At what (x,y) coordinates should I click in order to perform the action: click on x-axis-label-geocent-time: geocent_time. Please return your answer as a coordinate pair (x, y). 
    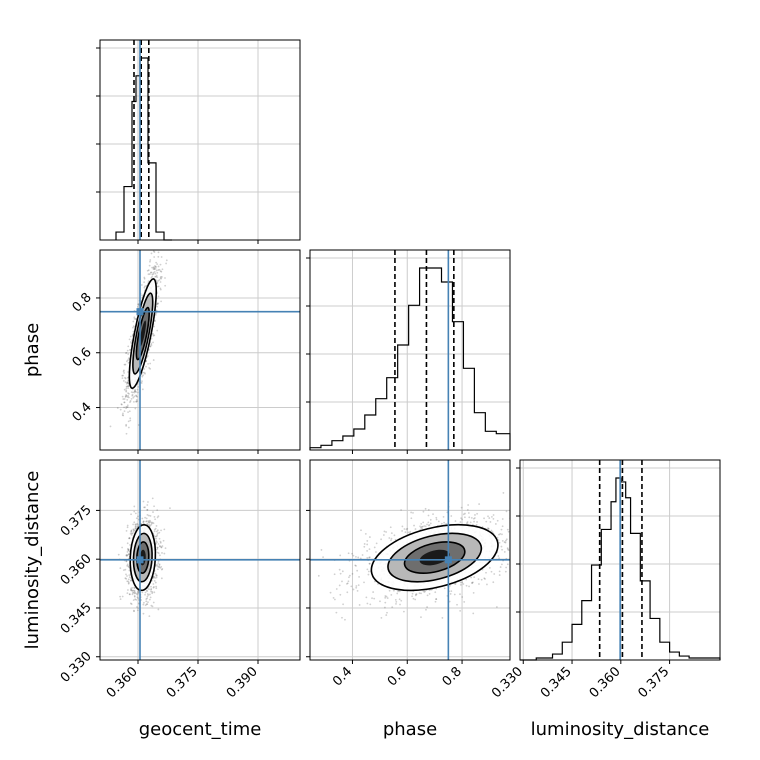
    Looking at the image, I should click on (200, 729).